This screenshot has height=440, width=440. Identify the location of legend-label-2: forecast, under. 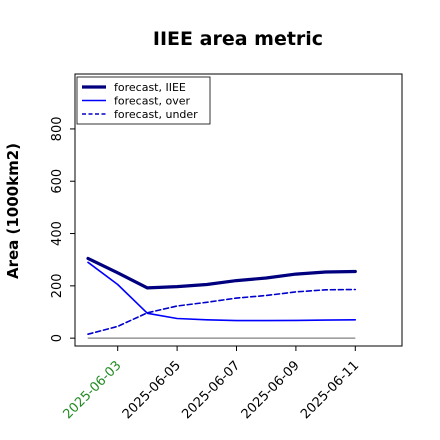
(156, 114).